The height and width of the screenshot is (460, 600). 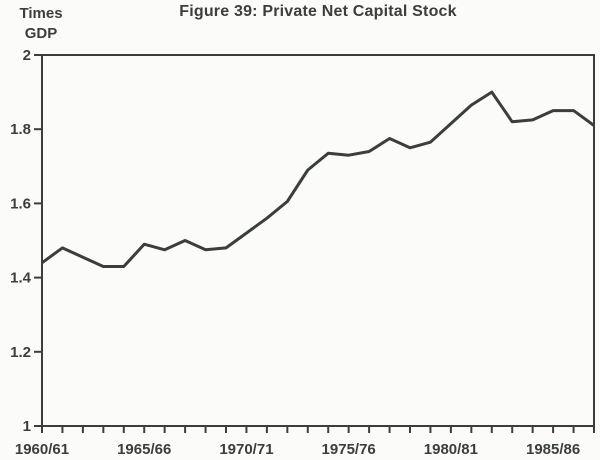 I want to click on chart-title: Figure 39: Private Net Capital Stock, so click(x=318, y=11).